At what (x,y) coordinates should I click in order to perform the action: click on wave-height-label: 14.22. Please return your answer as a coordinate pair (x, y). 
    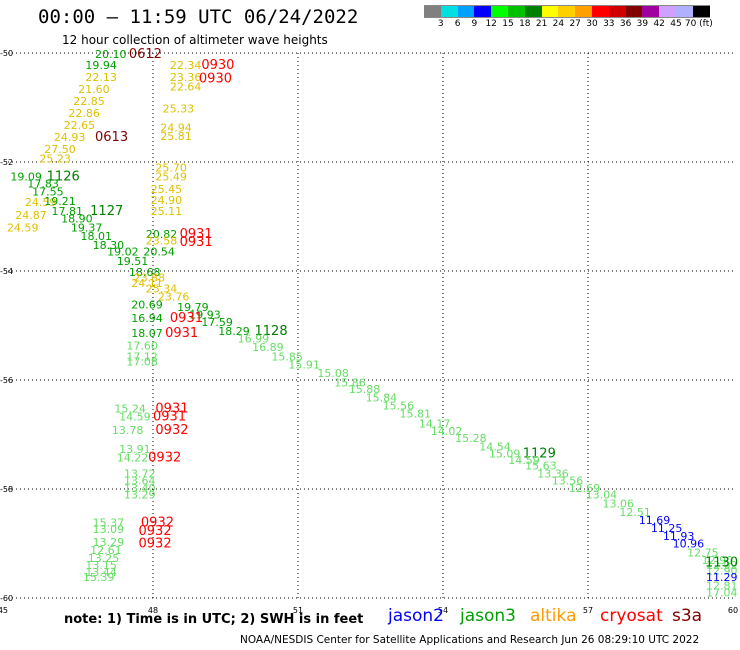
    Looking at the image, I should click on (133, 457).